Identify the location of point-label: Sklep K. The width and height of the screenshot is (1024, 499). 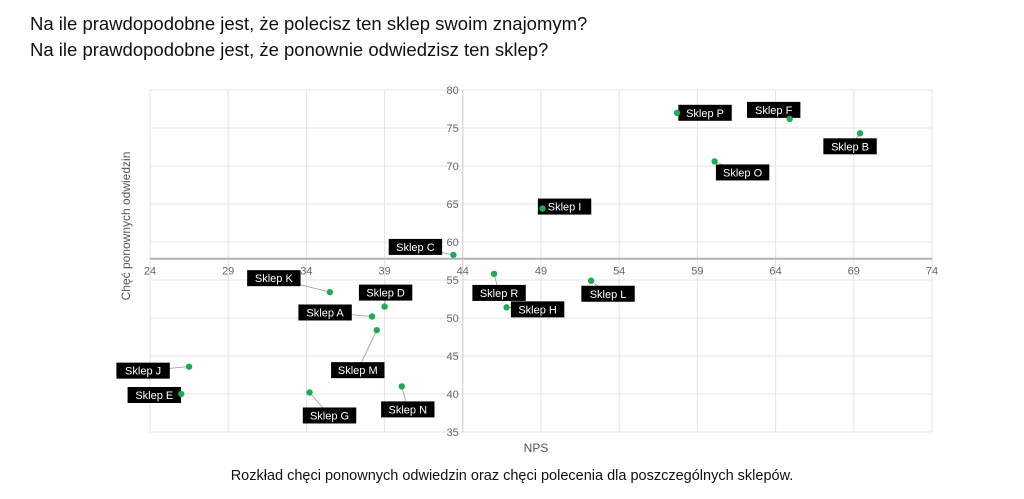
(274, 279).